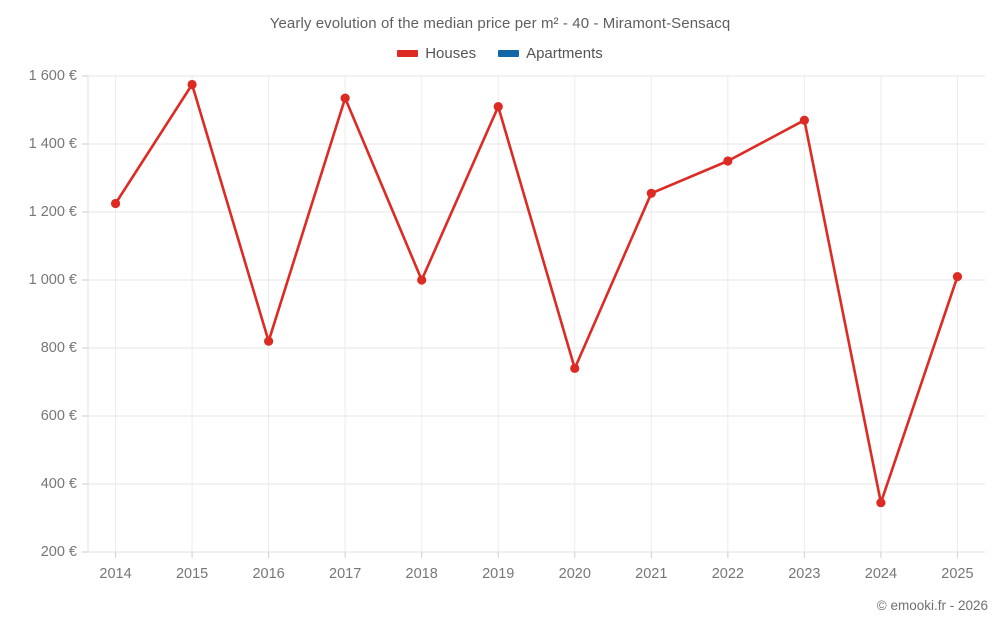 Image resolution: width=1000 pixels, height=625 pixels. Describe the element at coordinates (52, 212) in the screenshot. I see `y-axis-tick-label: 1 200 €` at that location.